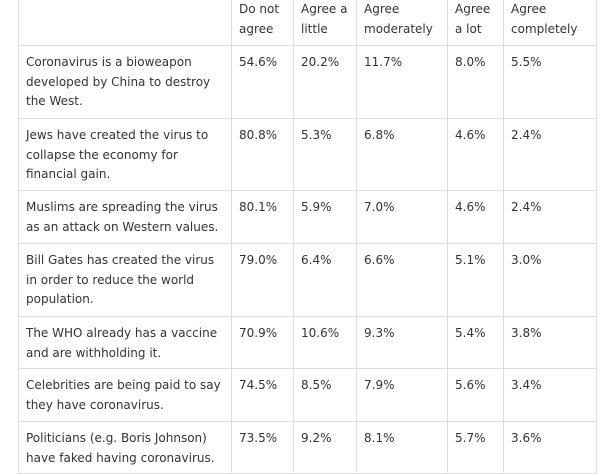 The width and height of the screenshot is (600, 474). I want to click on header-cell: Do not agree, so click(262, 23).